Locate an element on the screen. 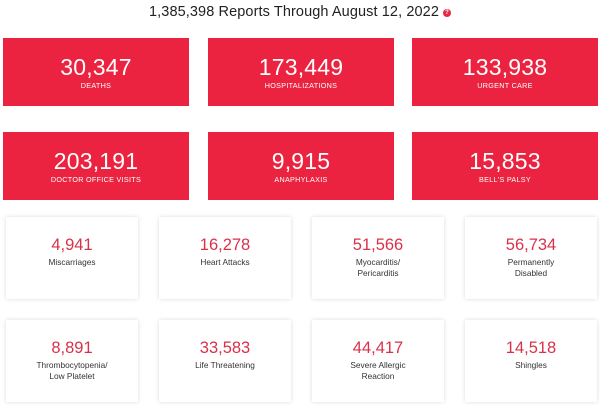 This screenshot has height=405, width=600. stat-card-urgent-care: 133,938 URGENT CARE is located at coordinates (505, 72).